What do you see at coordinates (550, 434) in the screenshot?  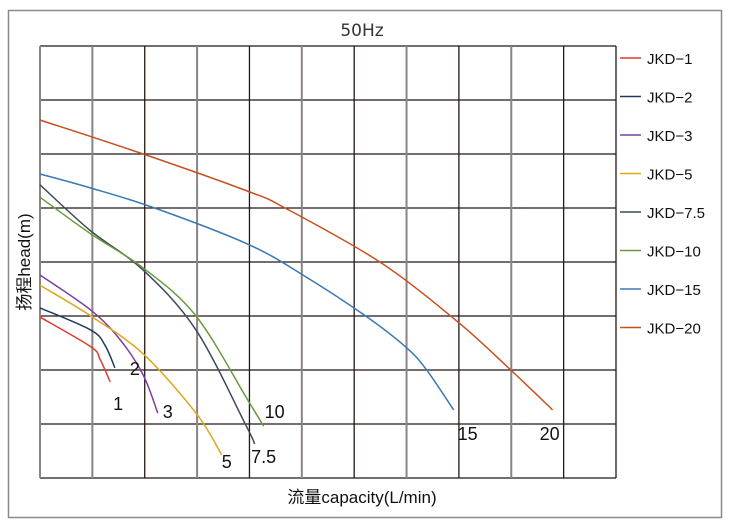 I see `curve-end-label: 20` at bounding box center [550, 434].